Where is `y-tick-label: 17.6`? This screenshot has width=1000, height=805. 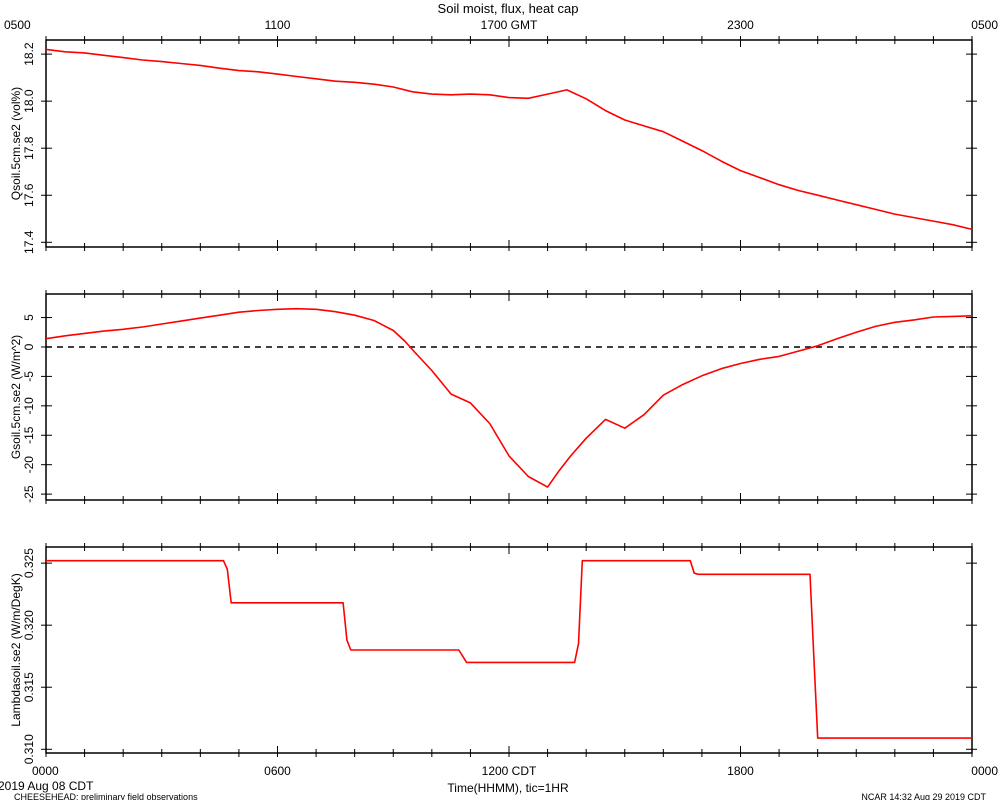 y-tick-label: 17.6 is located at coordinates (29, 195).